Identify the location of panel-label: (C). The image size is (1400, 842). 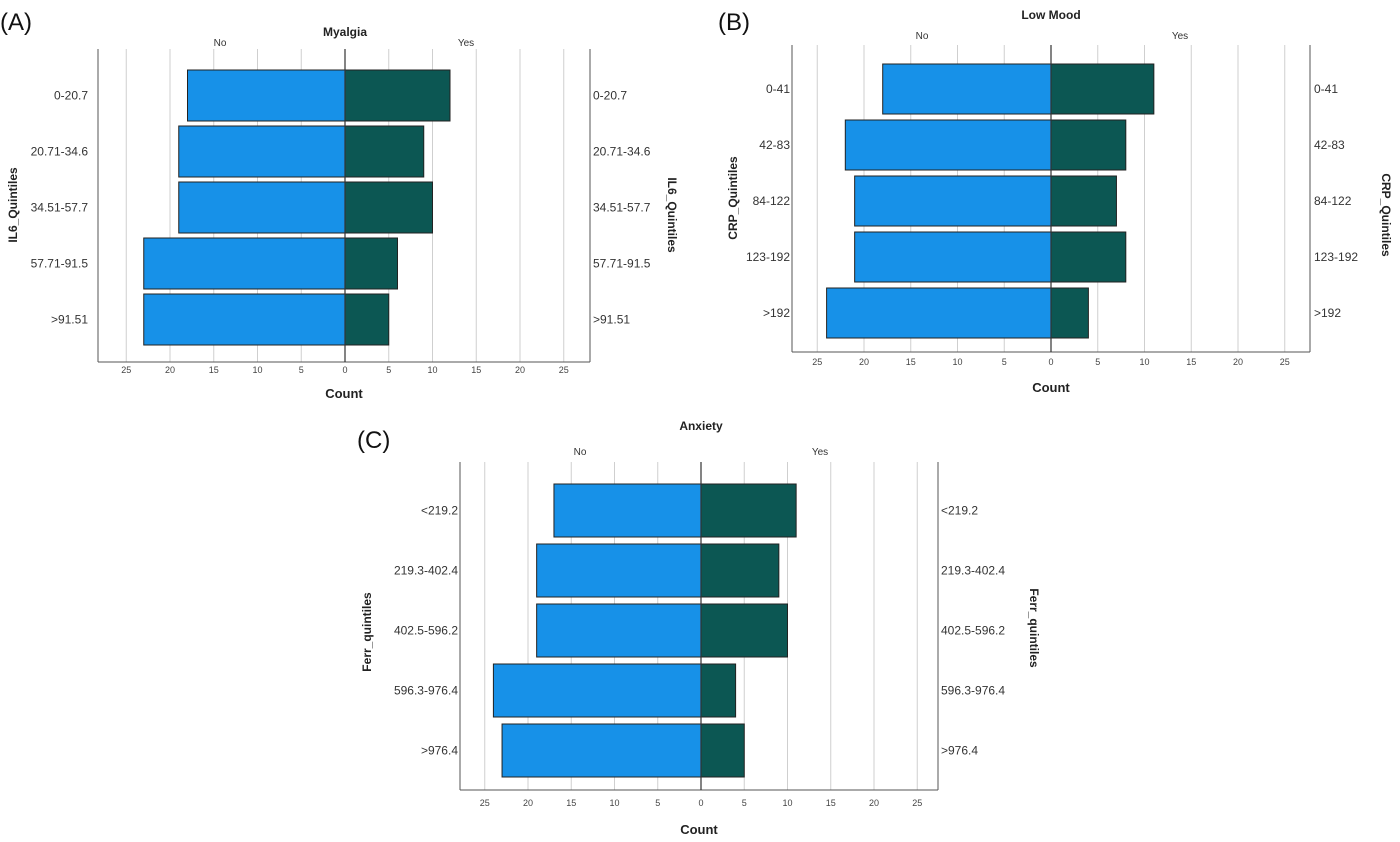
(373, 440).